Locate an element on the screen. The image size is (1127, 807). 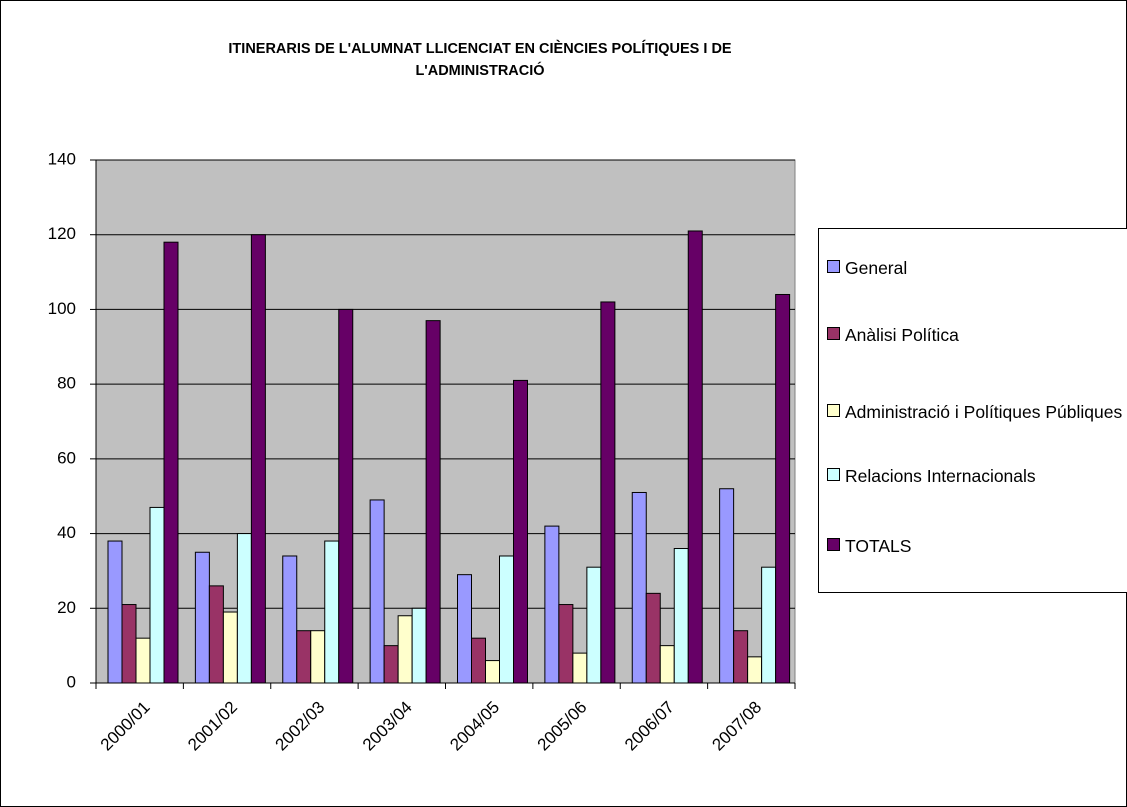
x-tick-label: 2003/04 is located at coordinates (387, 726).